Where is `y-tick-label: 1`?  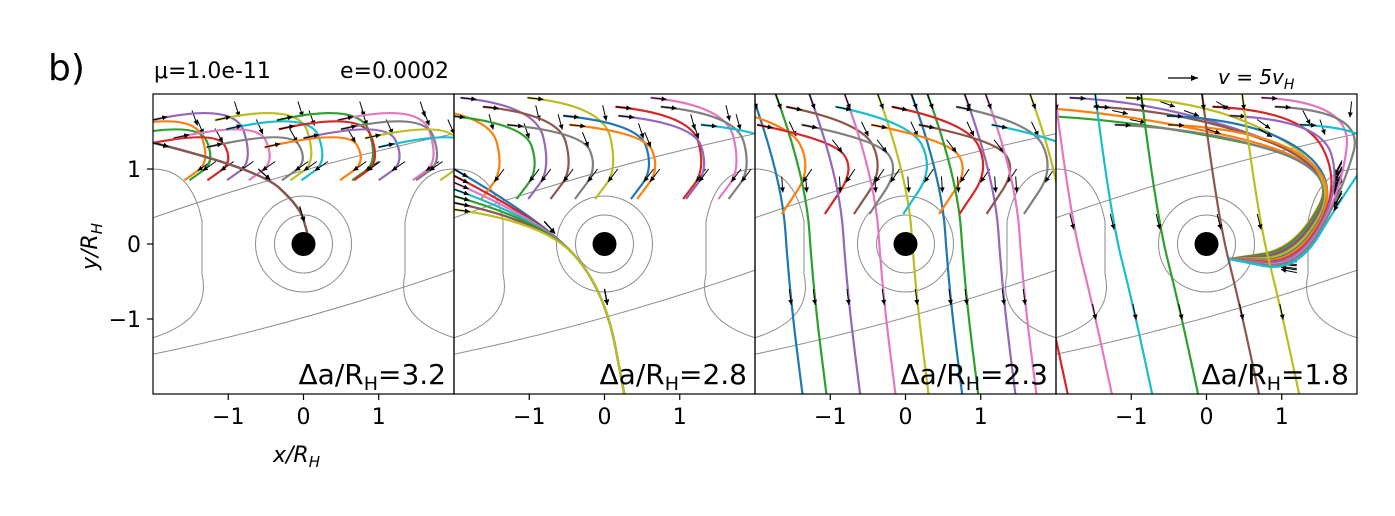
y-tick-label: 1 is located at coordinates (134, 170).